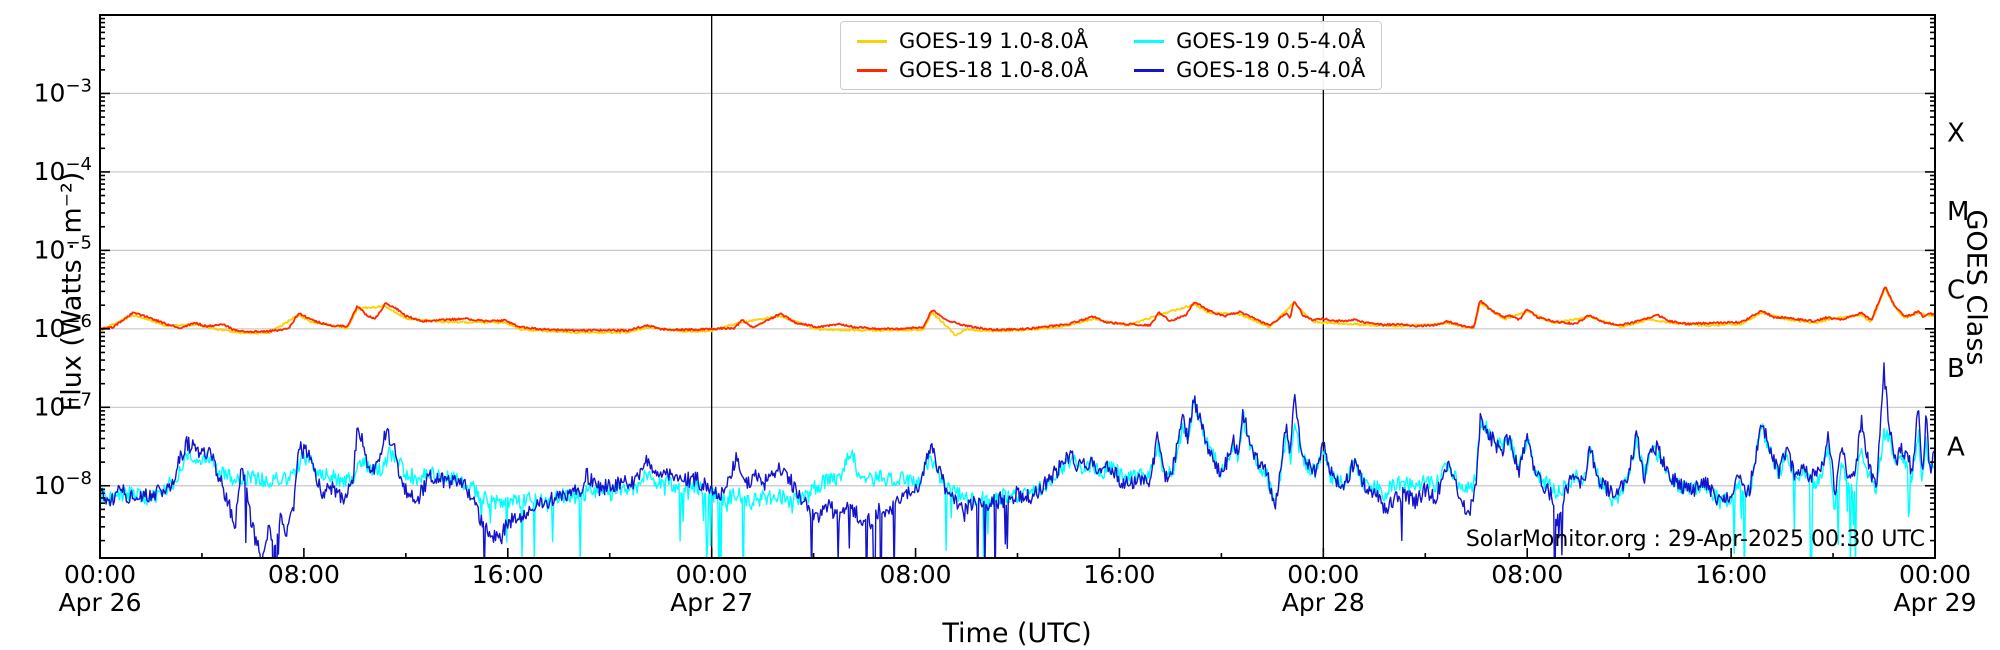 The height and width of the screenshot is (650, 2000). What do you see at coordinates (711, 602) in the screenshot?
I see `x-tick-date: Apr 27` at bounding box center [711, 602].